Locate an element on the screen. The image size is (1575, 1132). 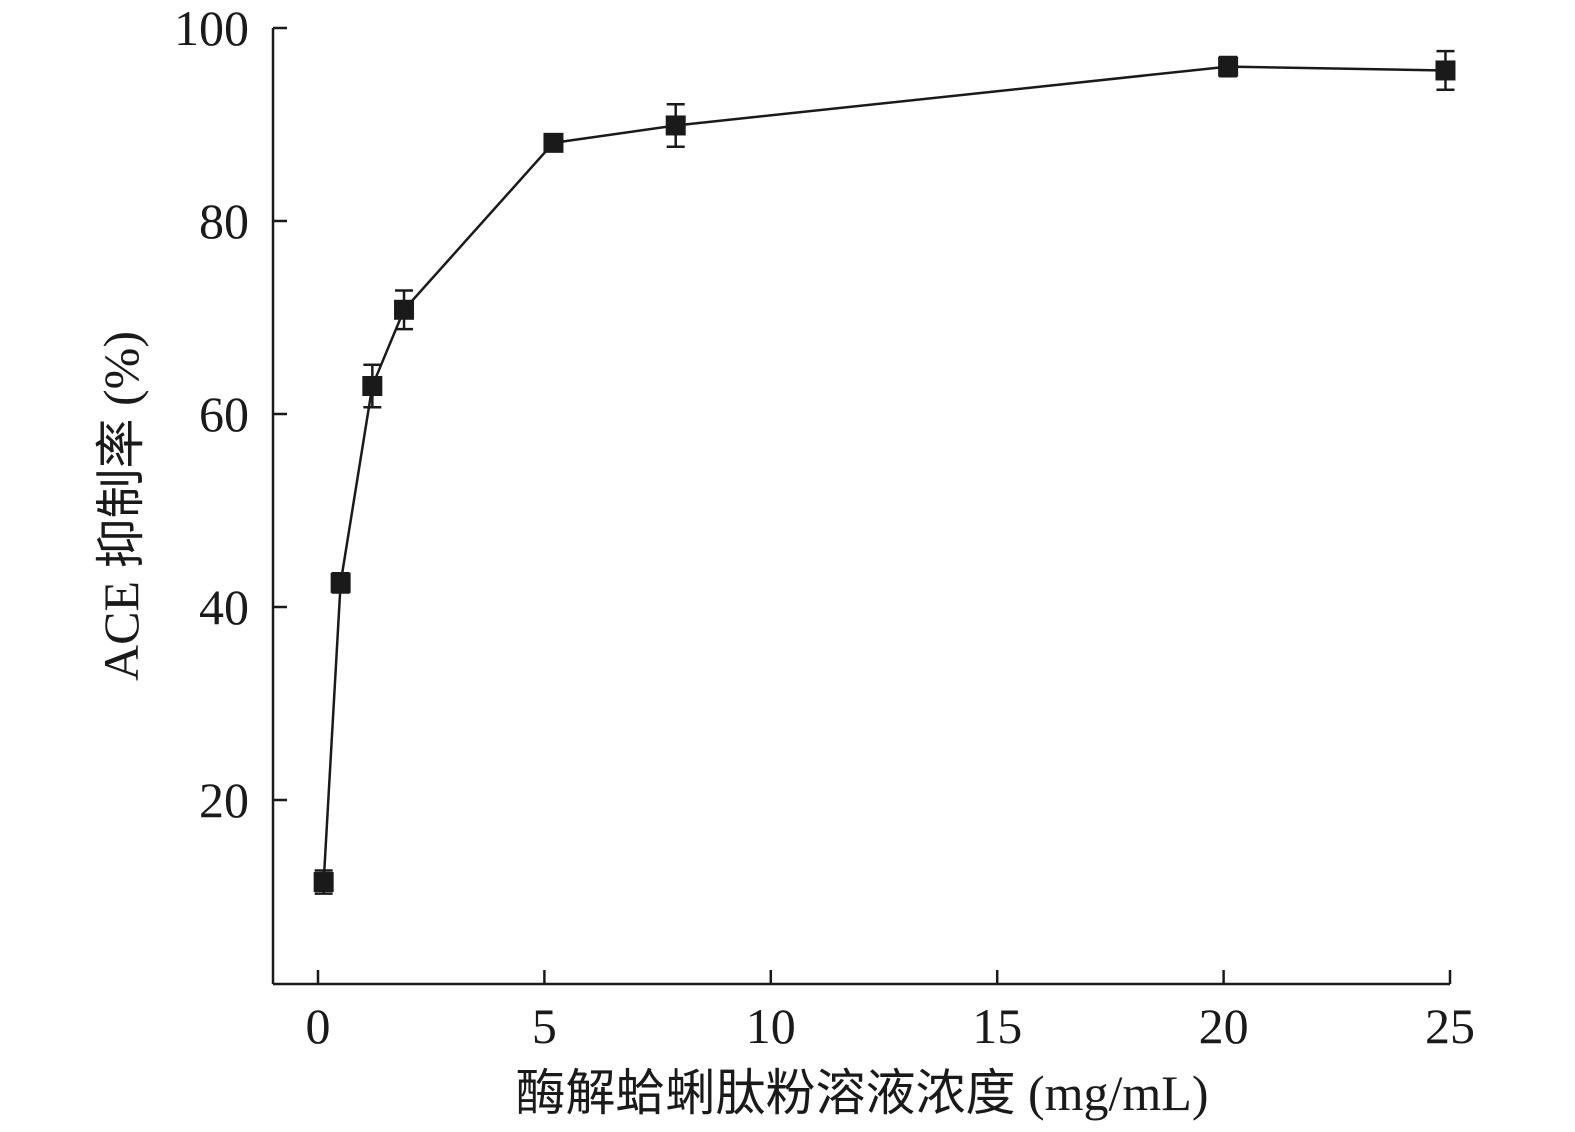
y-ticks: 20 40 60 80 100 is located at coordinates (230, 414).